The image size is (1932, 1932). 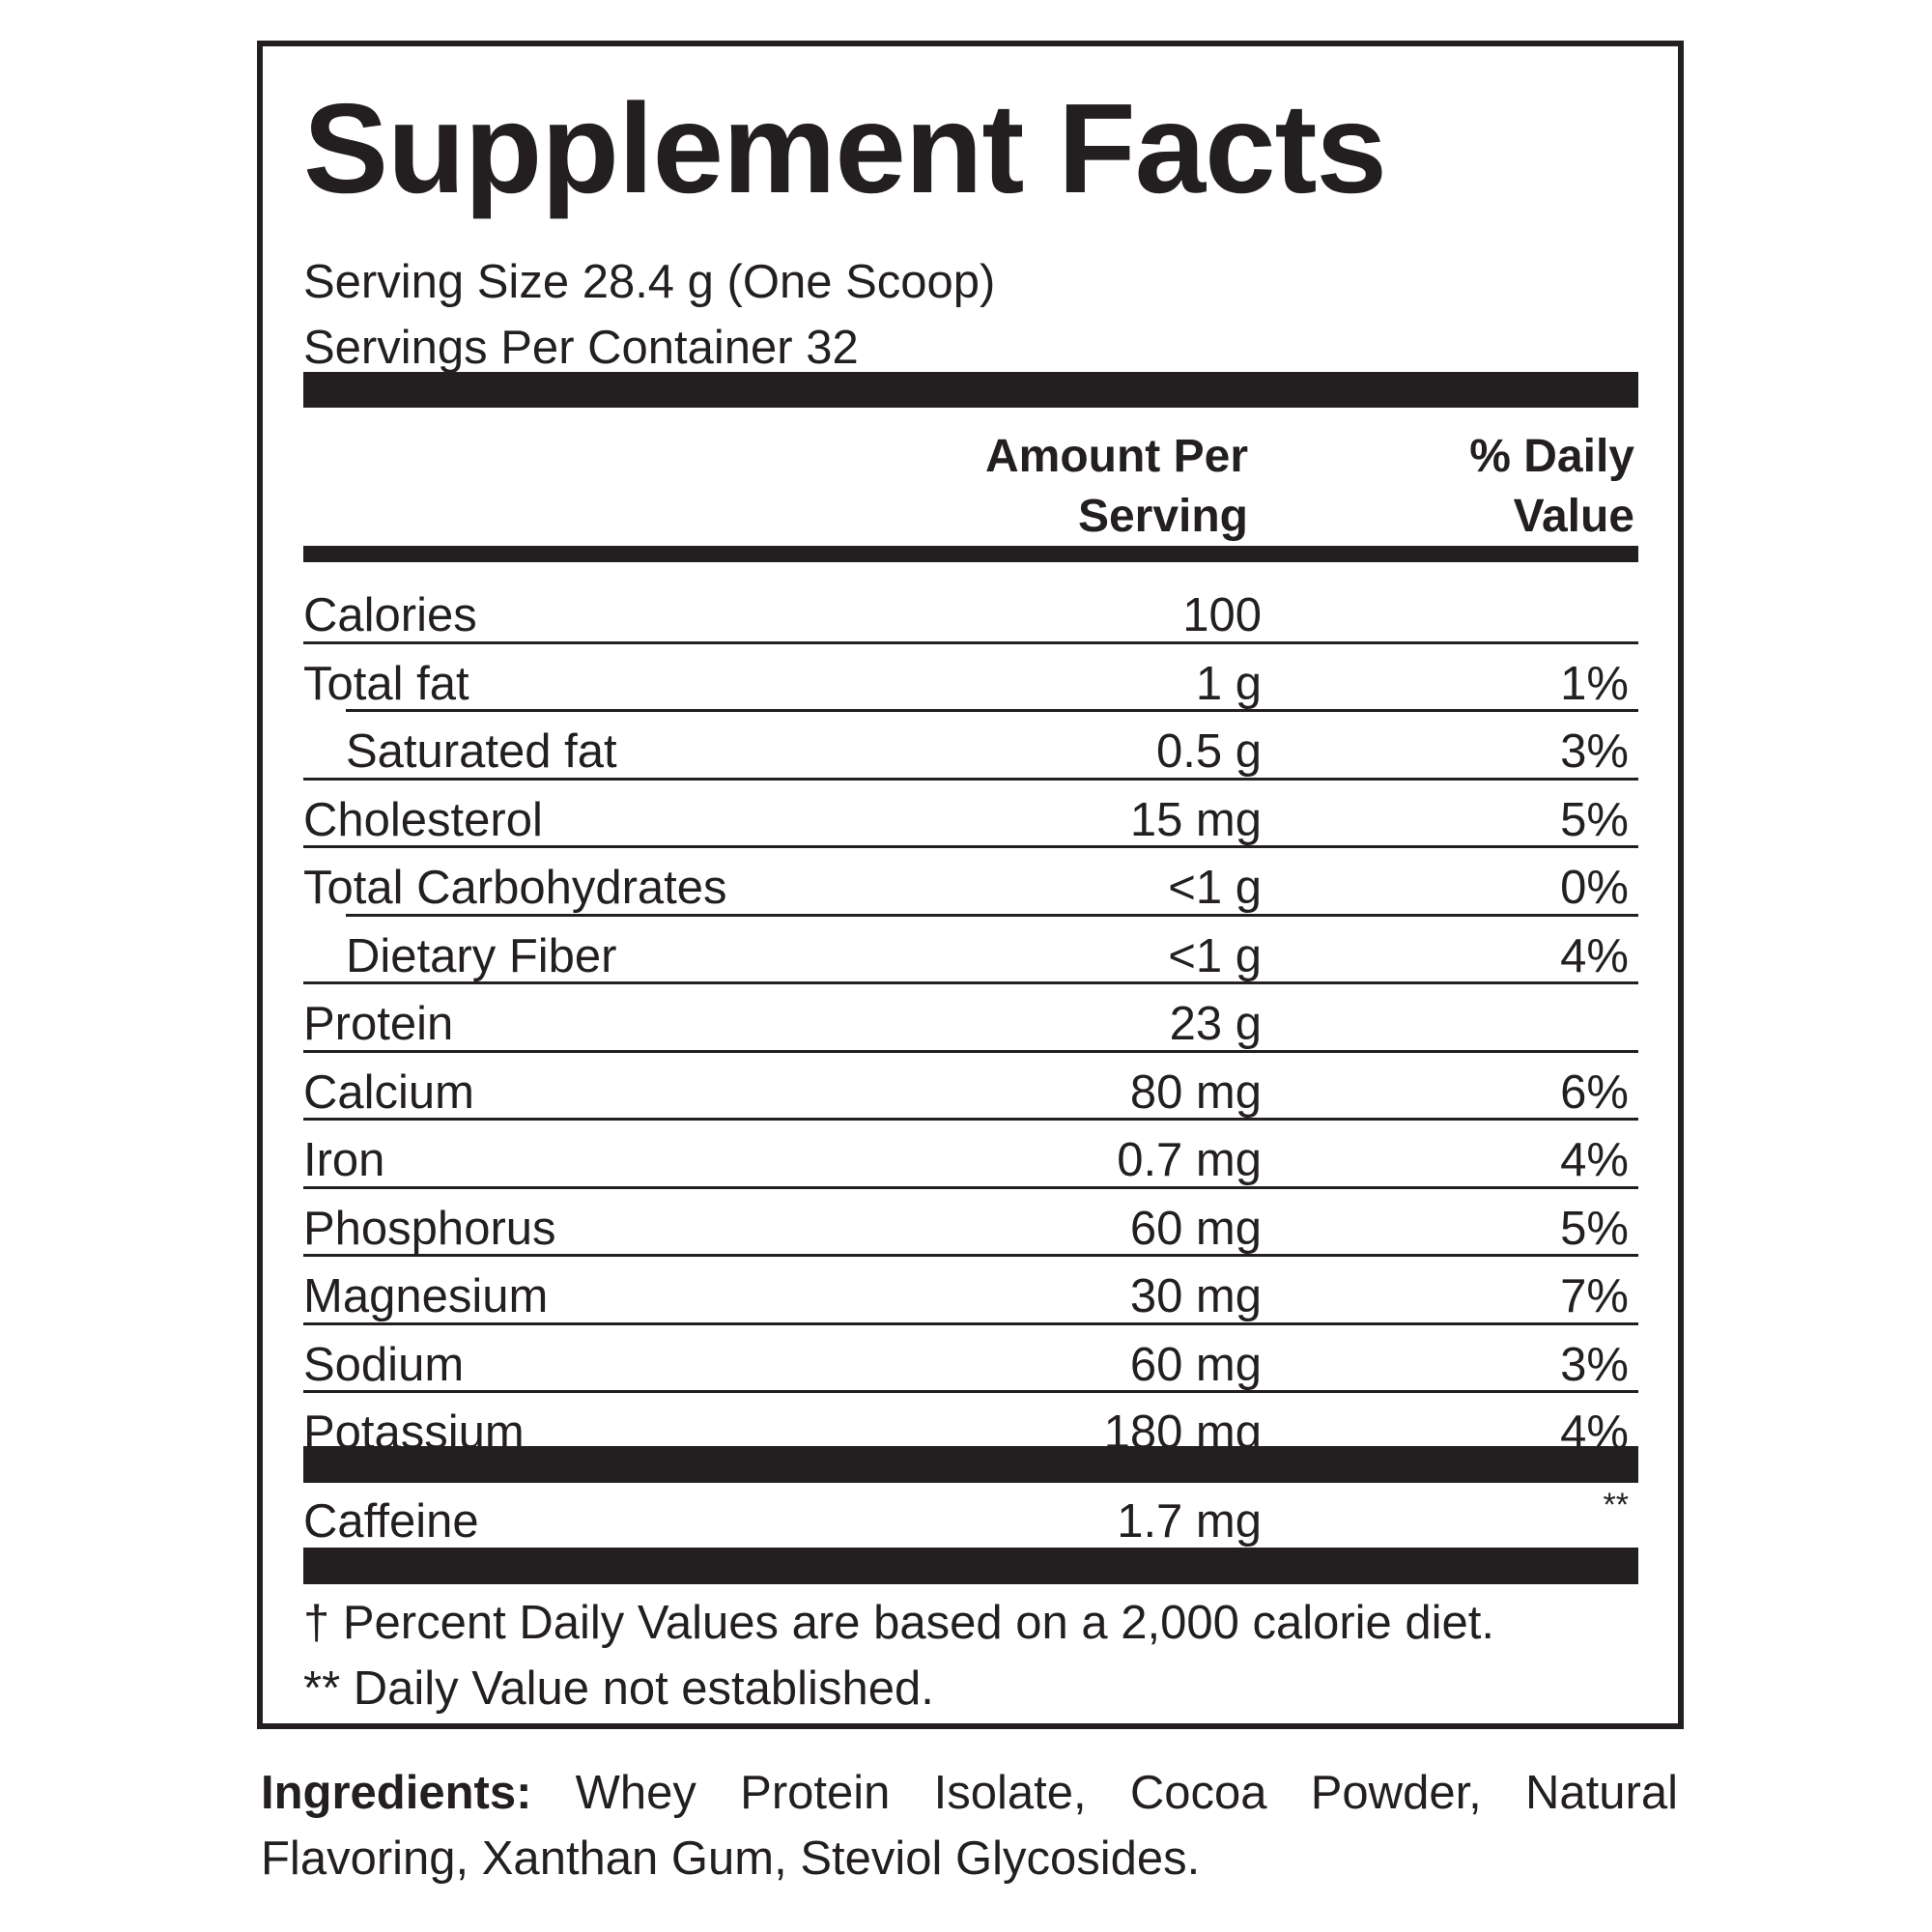 What do you see at coordinates (386, 683) in the screenshot?
I see `nutrient-name: Total fat` at bounding box center [386, 683].